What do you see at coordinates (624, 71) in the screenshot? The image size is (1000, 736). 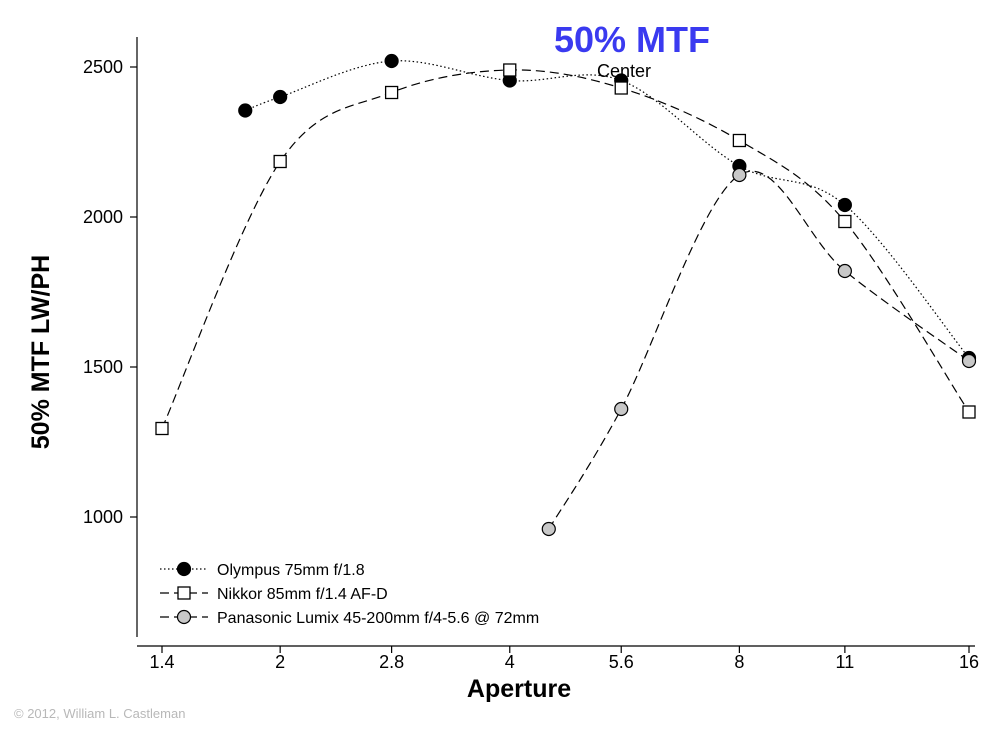 I see `chart-subtitle: Center` at bounding box center [624, 71].